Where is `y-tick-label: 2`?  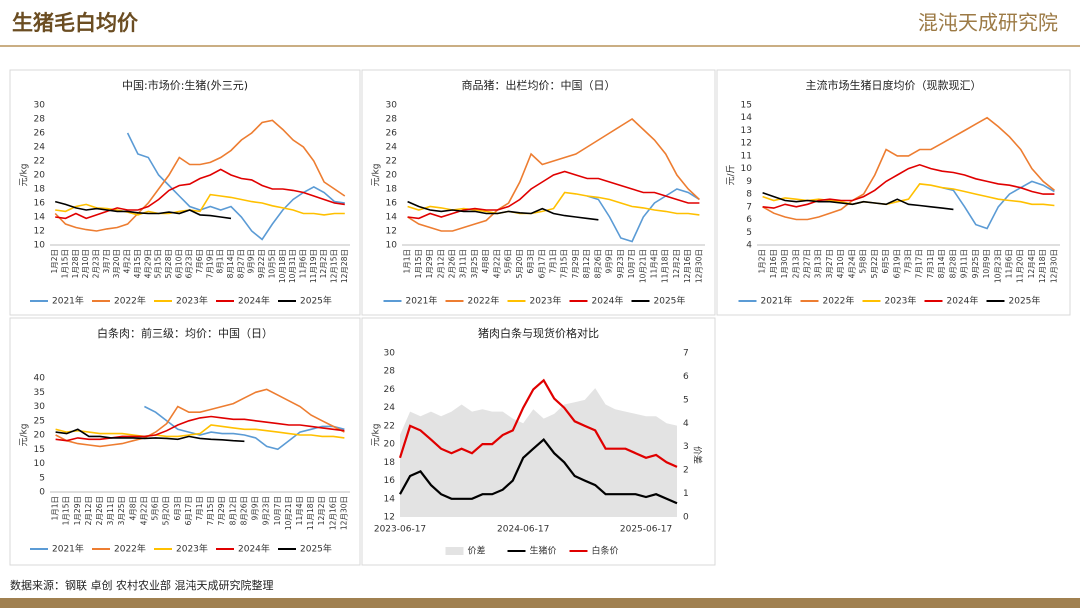
y-tick-label: 2 is located at coordinates (686, 471).